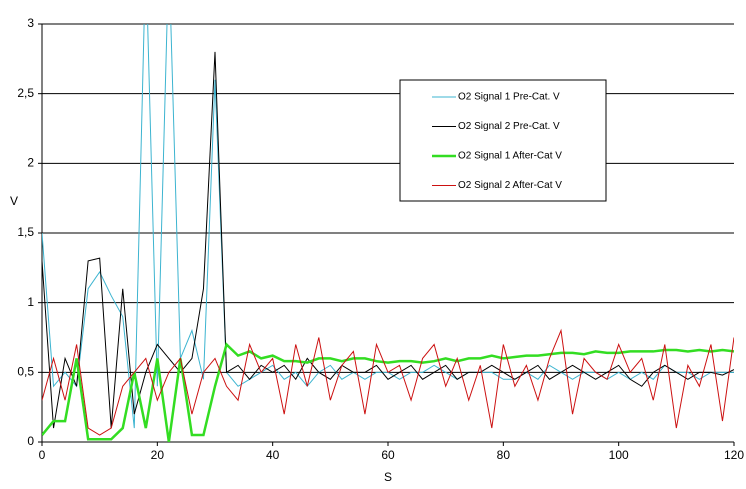  Describe the element at coordinates (509, 97) in the screenshot. I see `legend-label: O2 Signal 1 Pre-Cat. V` at that location.